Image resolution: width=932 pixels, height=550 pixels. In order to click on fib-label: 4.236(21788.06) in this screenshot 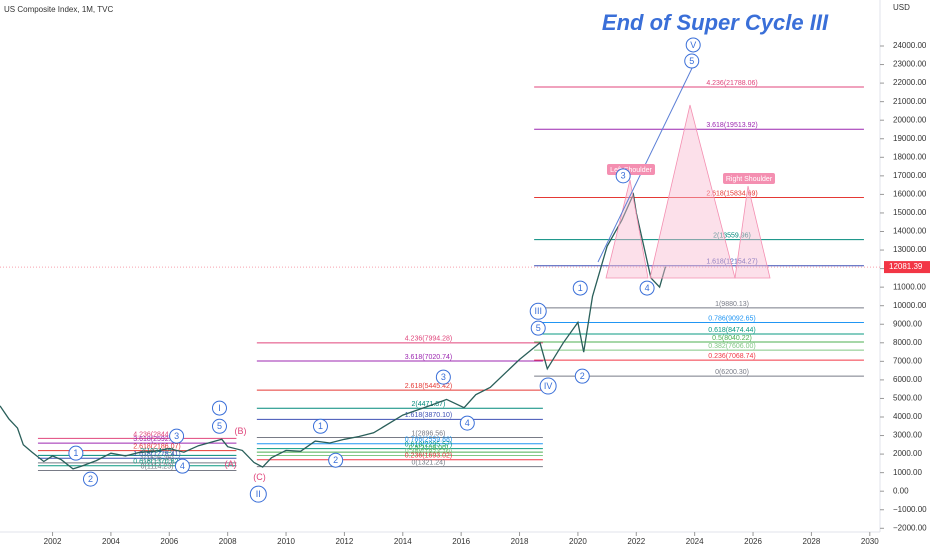, I will do `click(731, 83)`.